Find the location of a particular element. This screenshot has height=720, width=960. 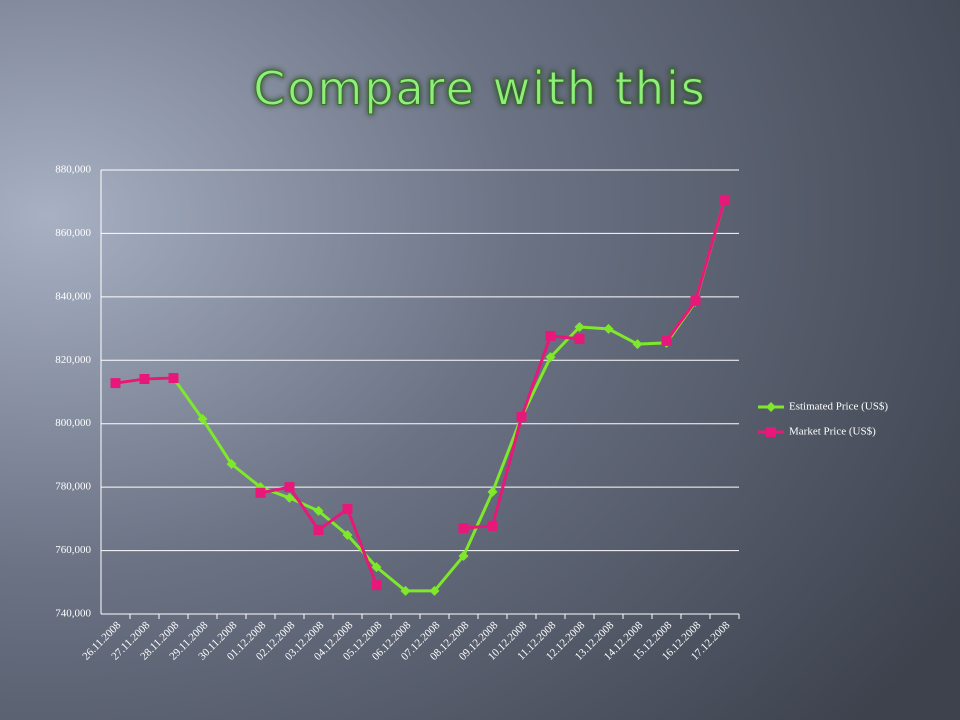

y-tick-label: 880,000 is located at coordinates (73, 170).